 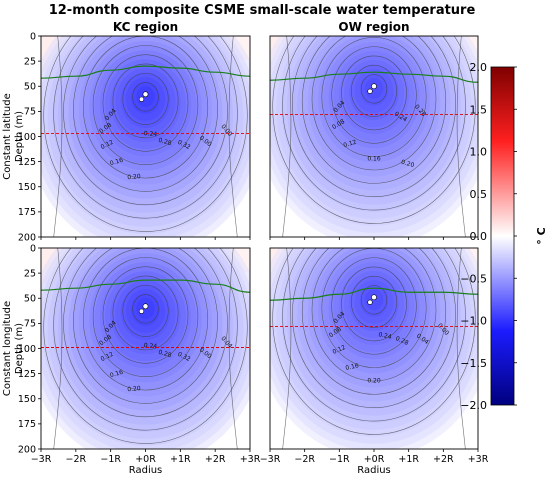 What do you see at coordinates (373, 27) in the screenshot?
I see `panel-title: OW region` at bounding box center [373, 27].